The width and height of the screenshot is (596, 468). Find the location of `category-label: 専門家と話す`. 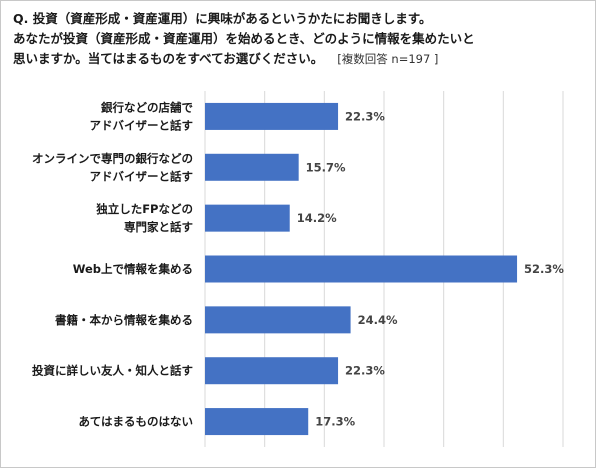

category-label: 専門家と話す is located at coordinates (158, 227).